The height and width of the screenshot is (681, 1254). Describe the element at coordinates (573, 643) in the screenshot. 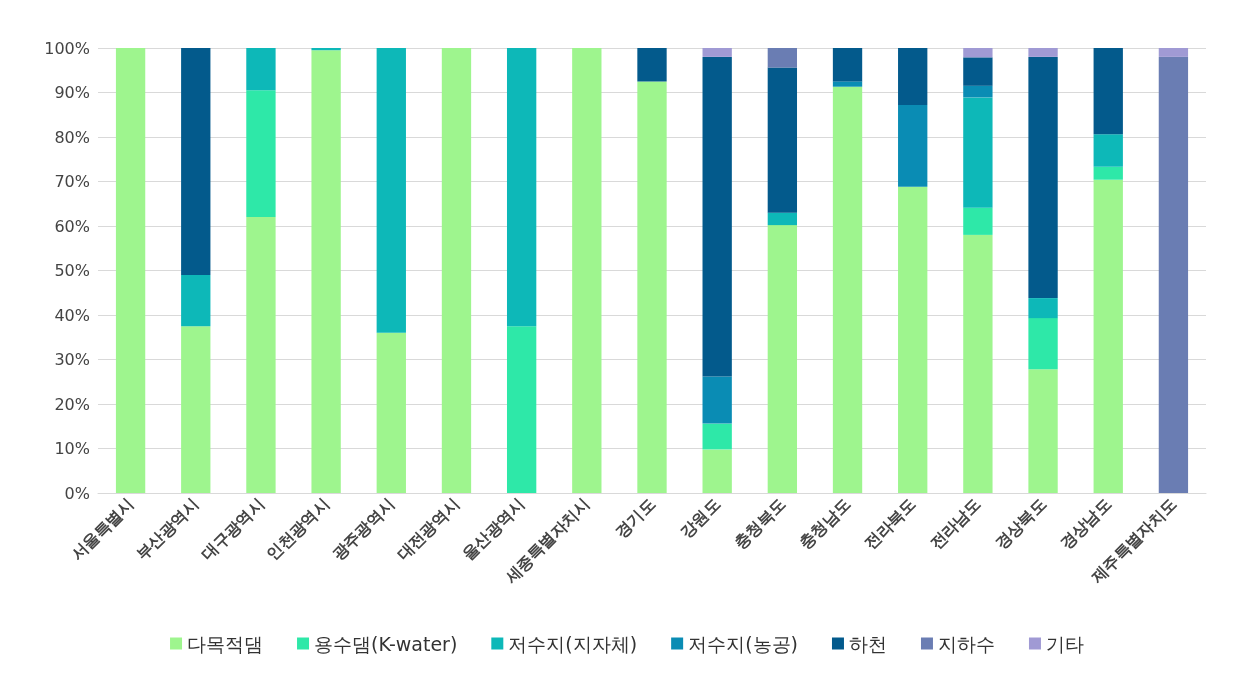

I see `legend-label: 저수지(지자체)` at that location.